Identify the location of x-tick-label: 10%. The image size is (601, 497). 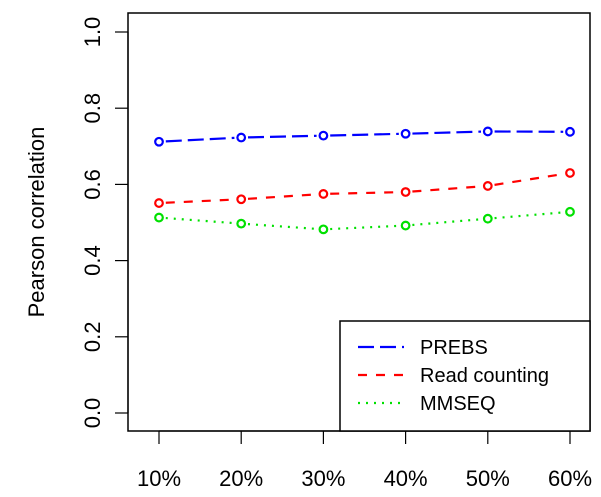
(159, 478).